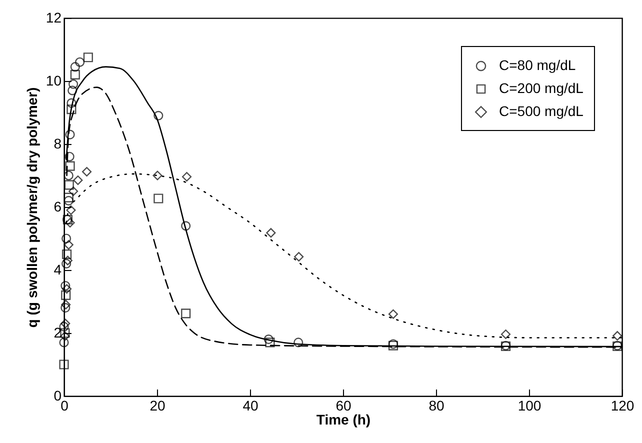 The width and height of the screenshot is (642, 443). I want to click on y-tick-label: 0, so click(58, 396).